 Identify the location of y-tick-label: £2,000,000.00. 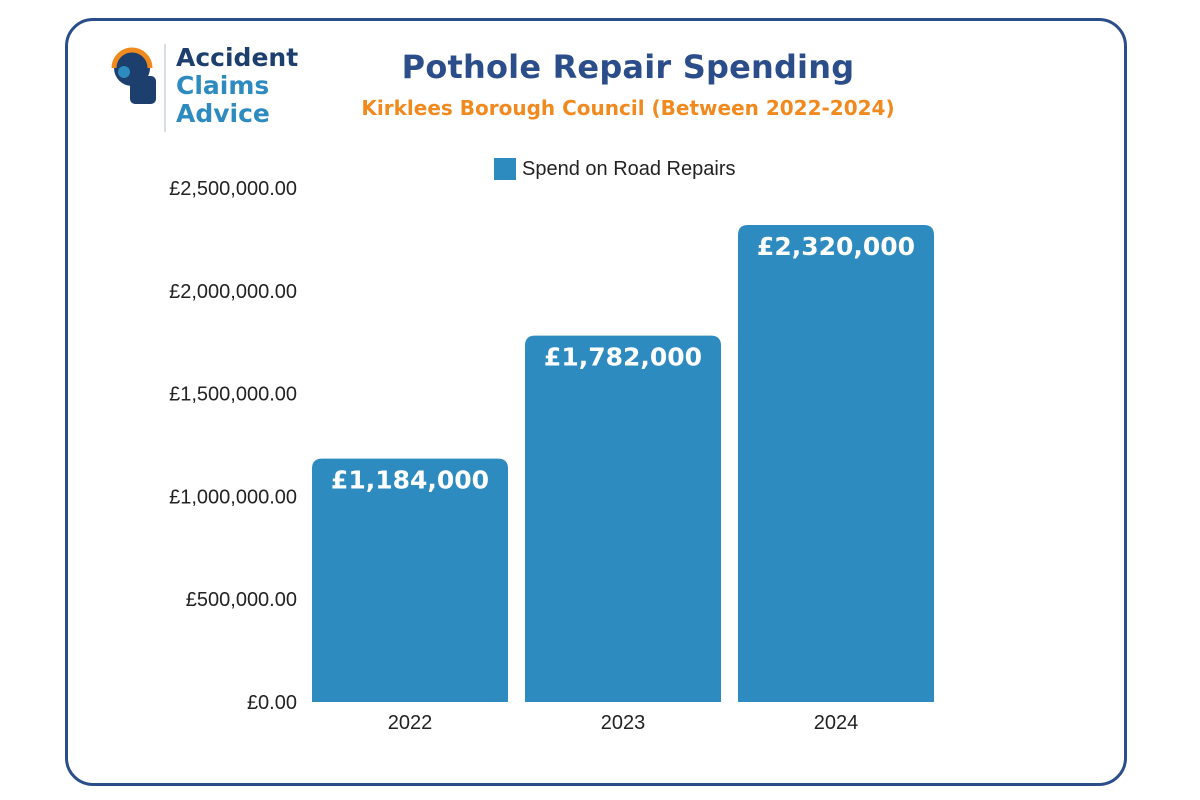
(233, 292).